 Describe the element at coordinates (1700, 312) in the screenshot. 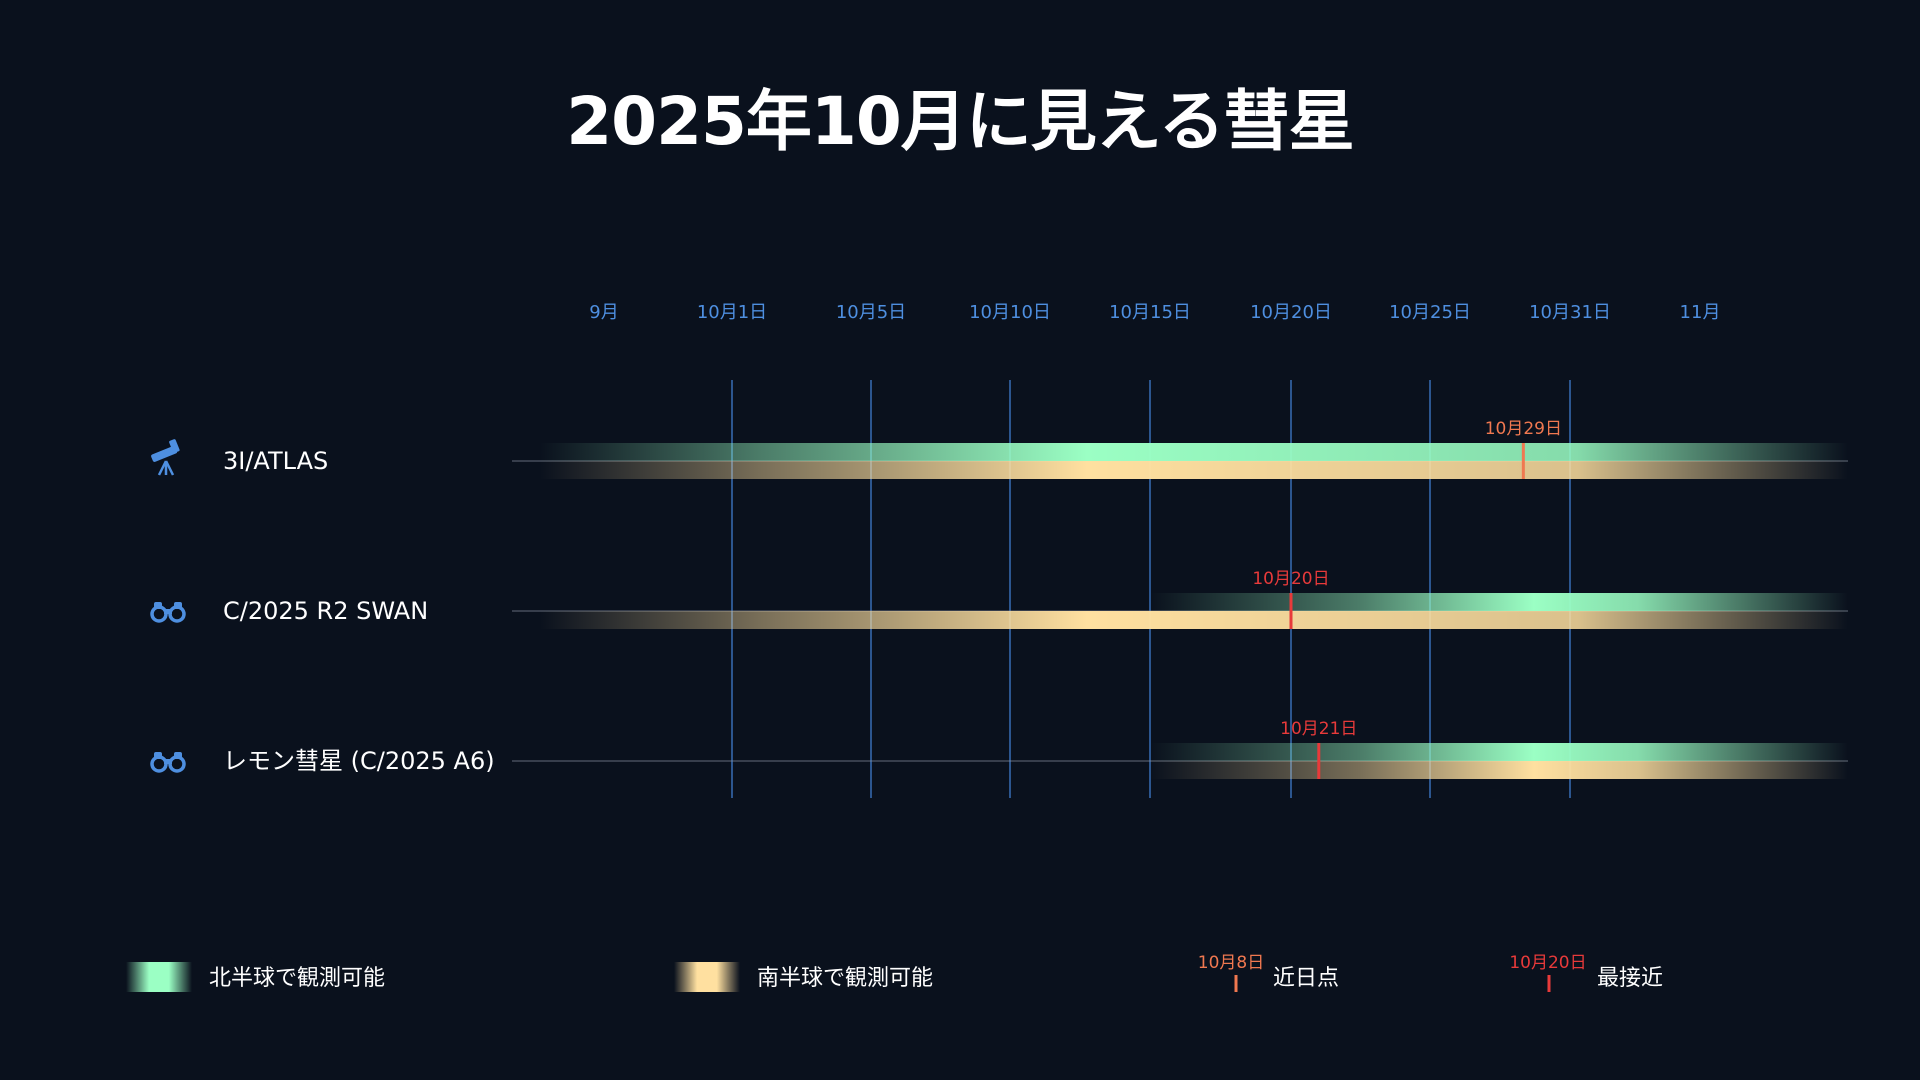

I see `x-tick-label: 11月` at that location.